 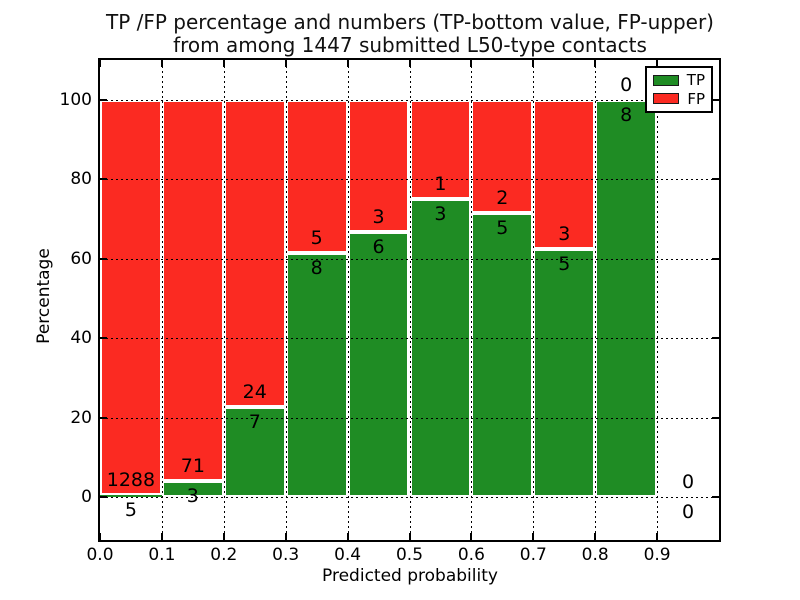 I want to click on fp-count-label: 2, so click(x=502, y=198).